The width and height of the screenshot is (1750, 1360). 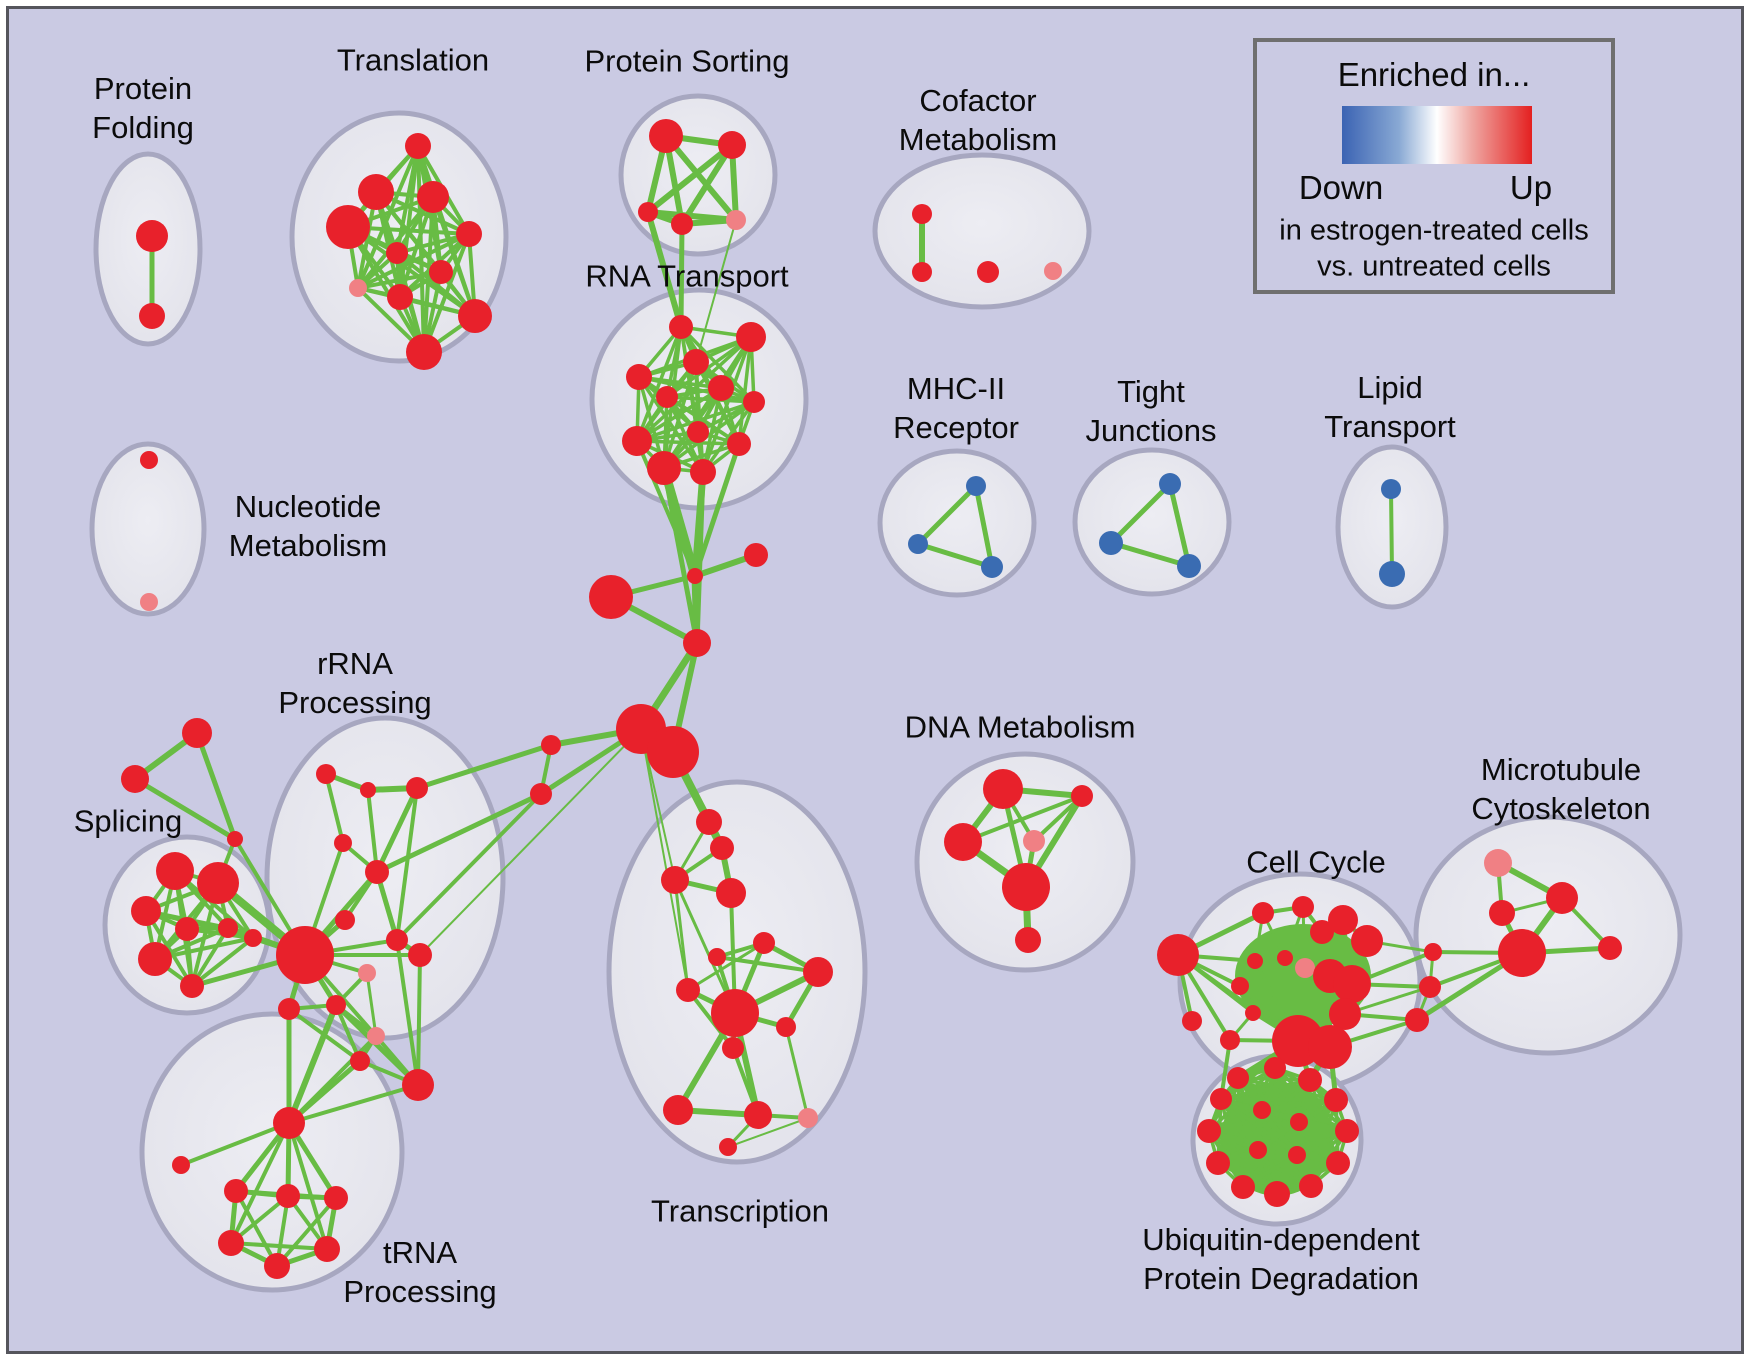 What do you see at coordinates (1025, 862) in the screenshot?
I see `cluster-ellipse-dm` at bounding box center [1025, 862].